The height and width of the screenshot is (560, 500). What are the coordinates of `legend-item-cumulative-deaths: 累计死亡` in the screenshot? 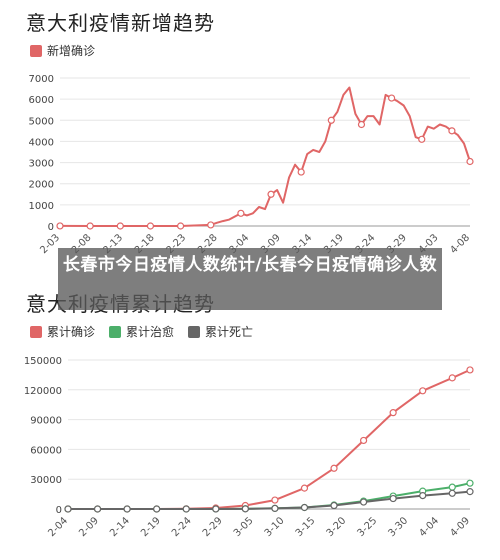 It's located at (220, 331).